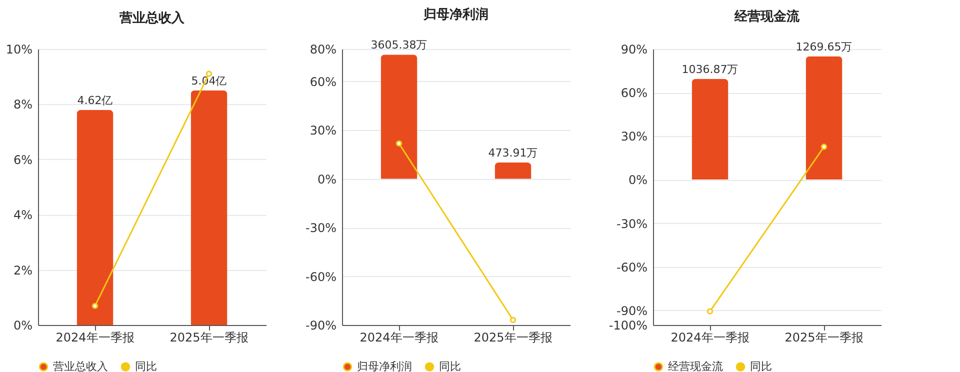 The width and height of the screenshot is (960, 372). Describe the element at coordinates (513, 153) in the screenshot. I see `data-label: 473.91万` at that location.